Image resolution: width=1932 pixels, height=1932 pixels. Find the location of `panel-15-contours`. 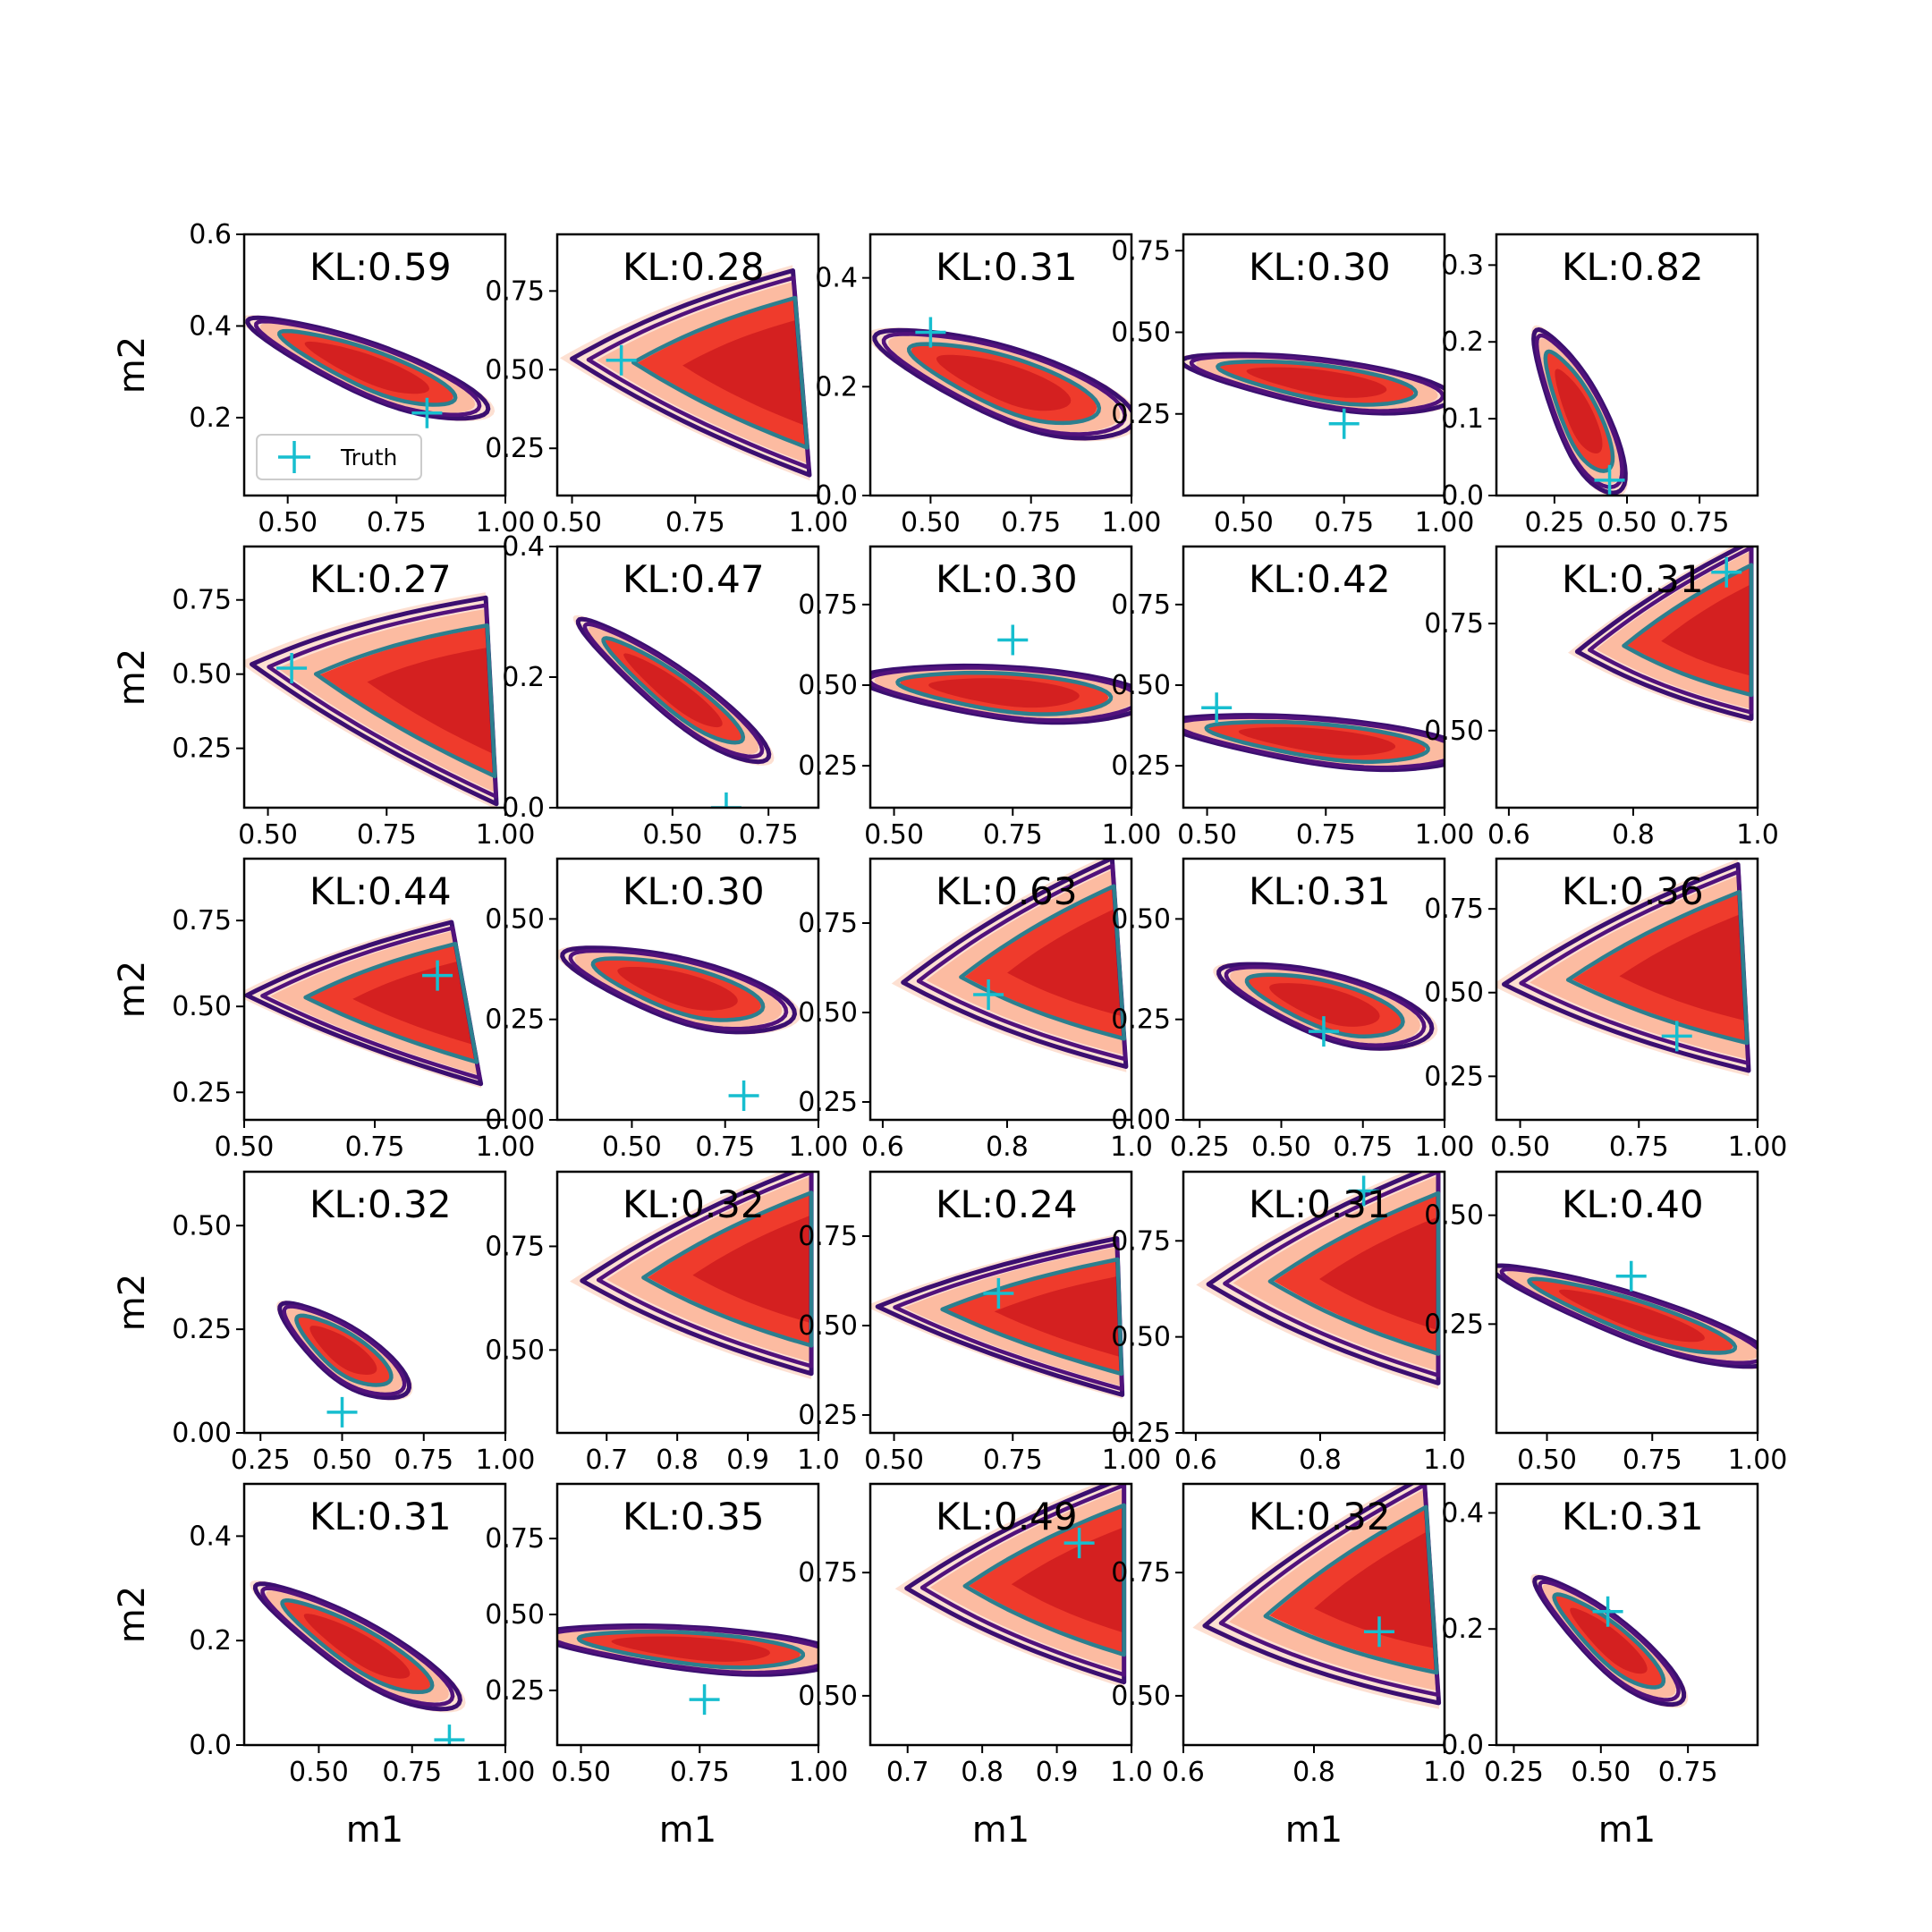

panel-15-contours is located at coordinates (1623, 968).